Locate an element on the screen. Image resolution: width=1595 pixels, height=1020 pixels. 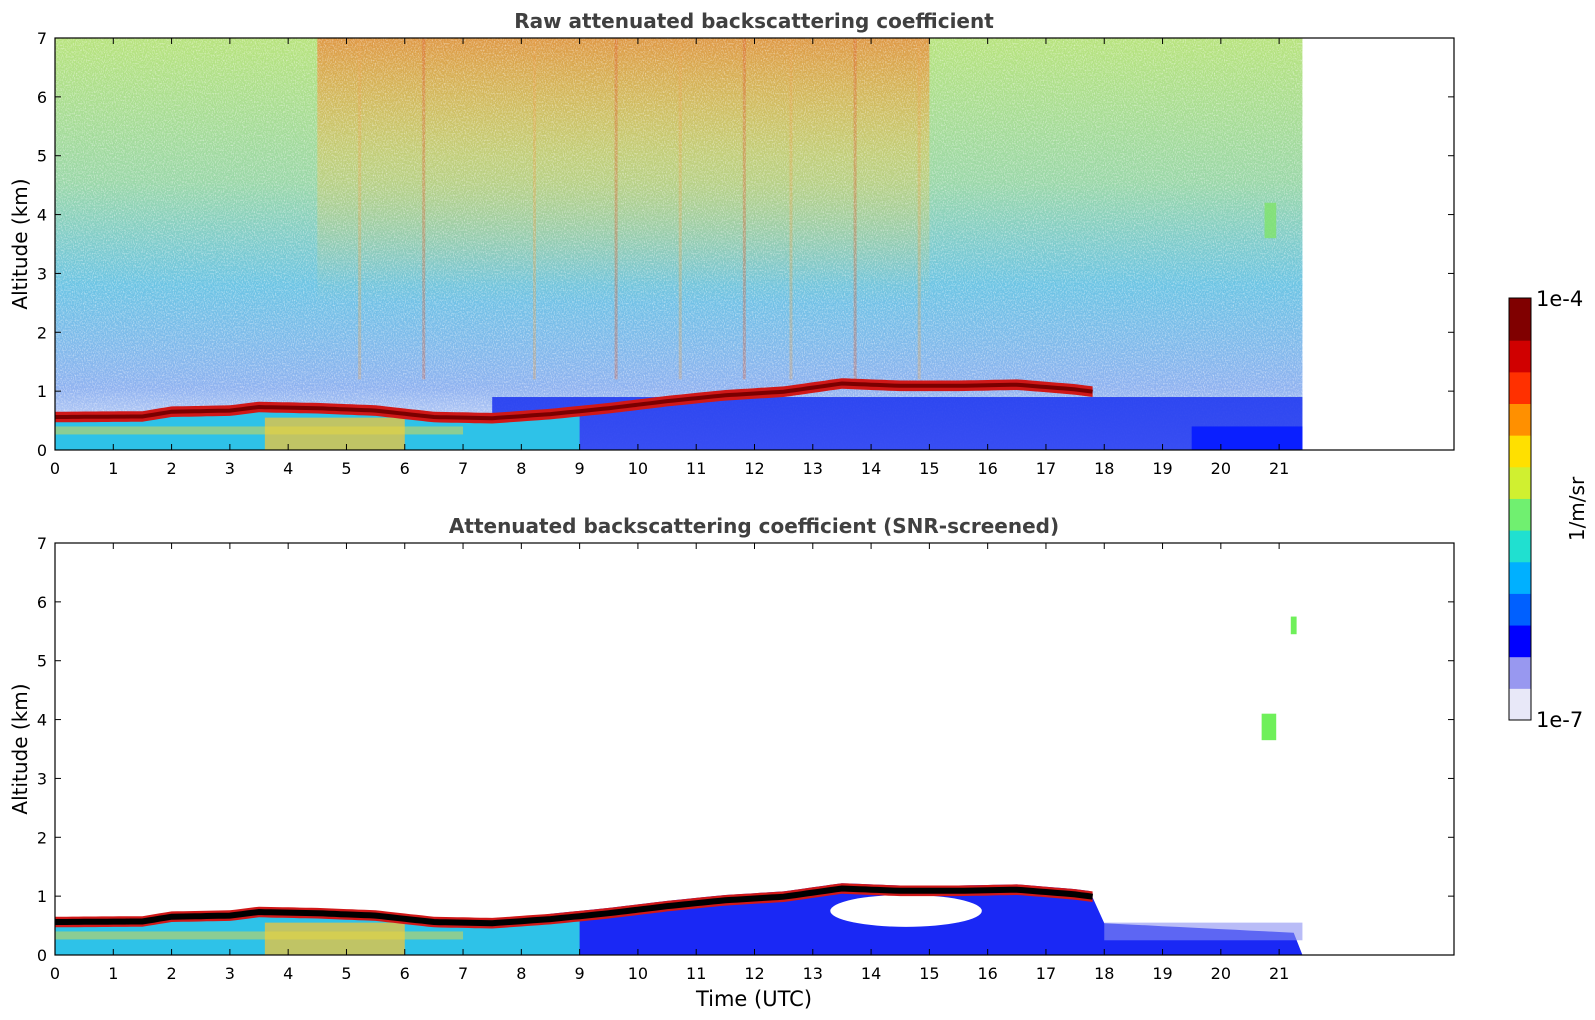
colorbar-min-label: 1e-7 is located at coordinates (1559, 720).